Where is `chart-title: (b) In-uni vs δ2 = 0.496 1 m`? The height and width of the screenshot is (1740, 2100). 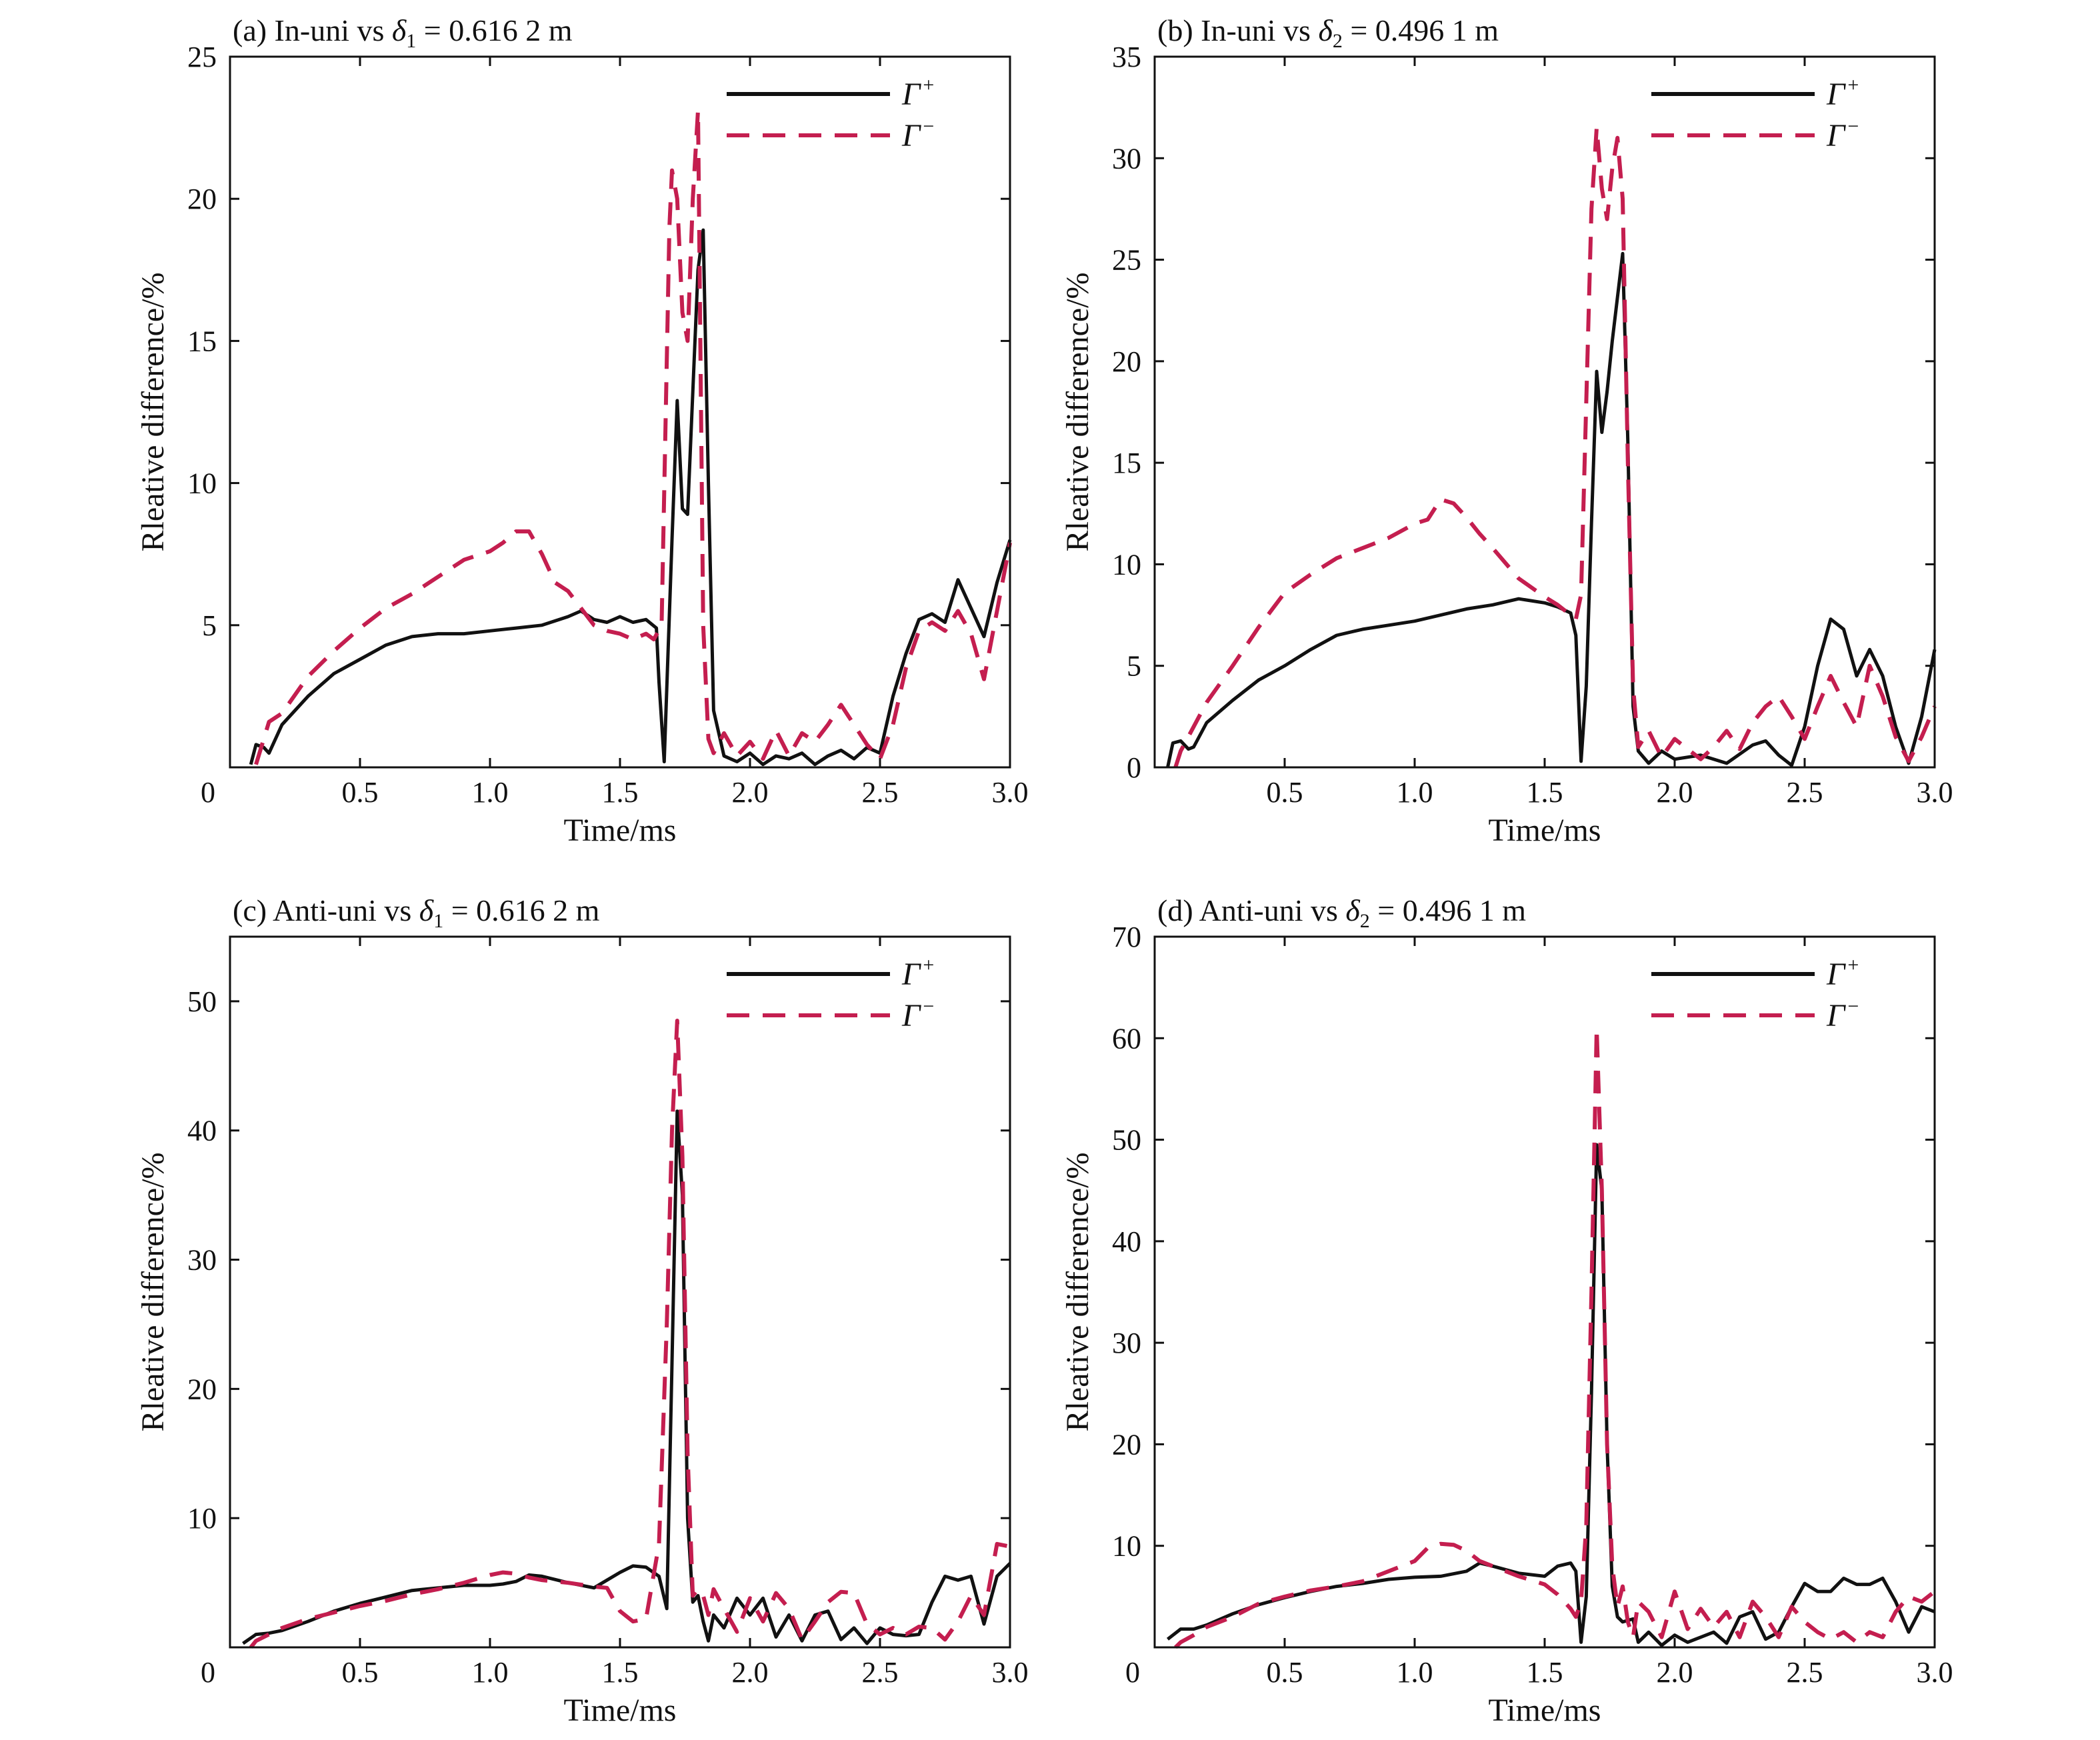 chart-title: (b) In-uni vs δ2 = 0.496 1 m is located at coordinates (1328, 32).